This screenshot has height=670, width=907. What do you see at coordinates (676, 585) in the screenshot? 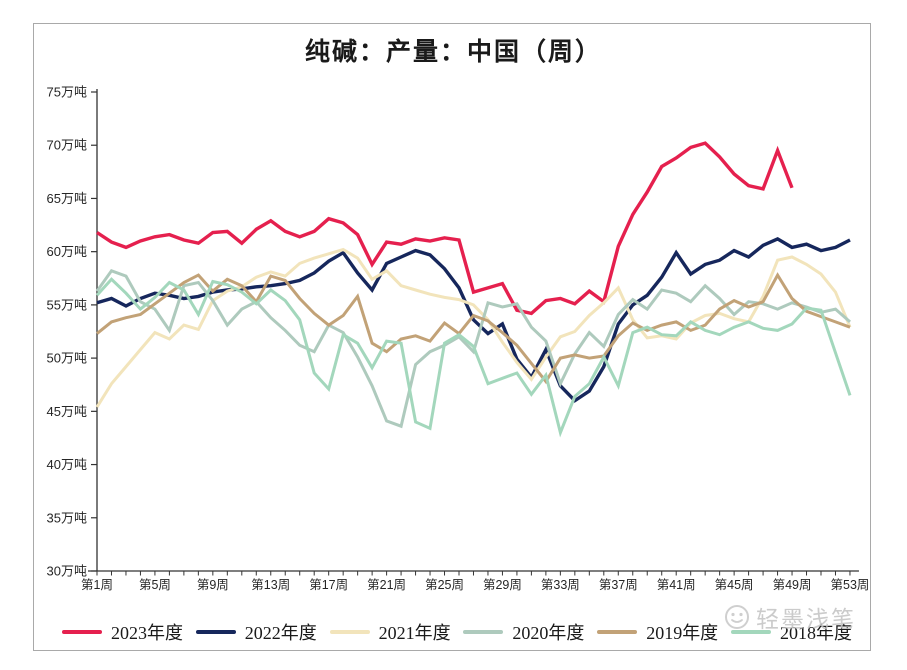
I see `x-tick-label: 第41周` at bounding box center [676, 585].